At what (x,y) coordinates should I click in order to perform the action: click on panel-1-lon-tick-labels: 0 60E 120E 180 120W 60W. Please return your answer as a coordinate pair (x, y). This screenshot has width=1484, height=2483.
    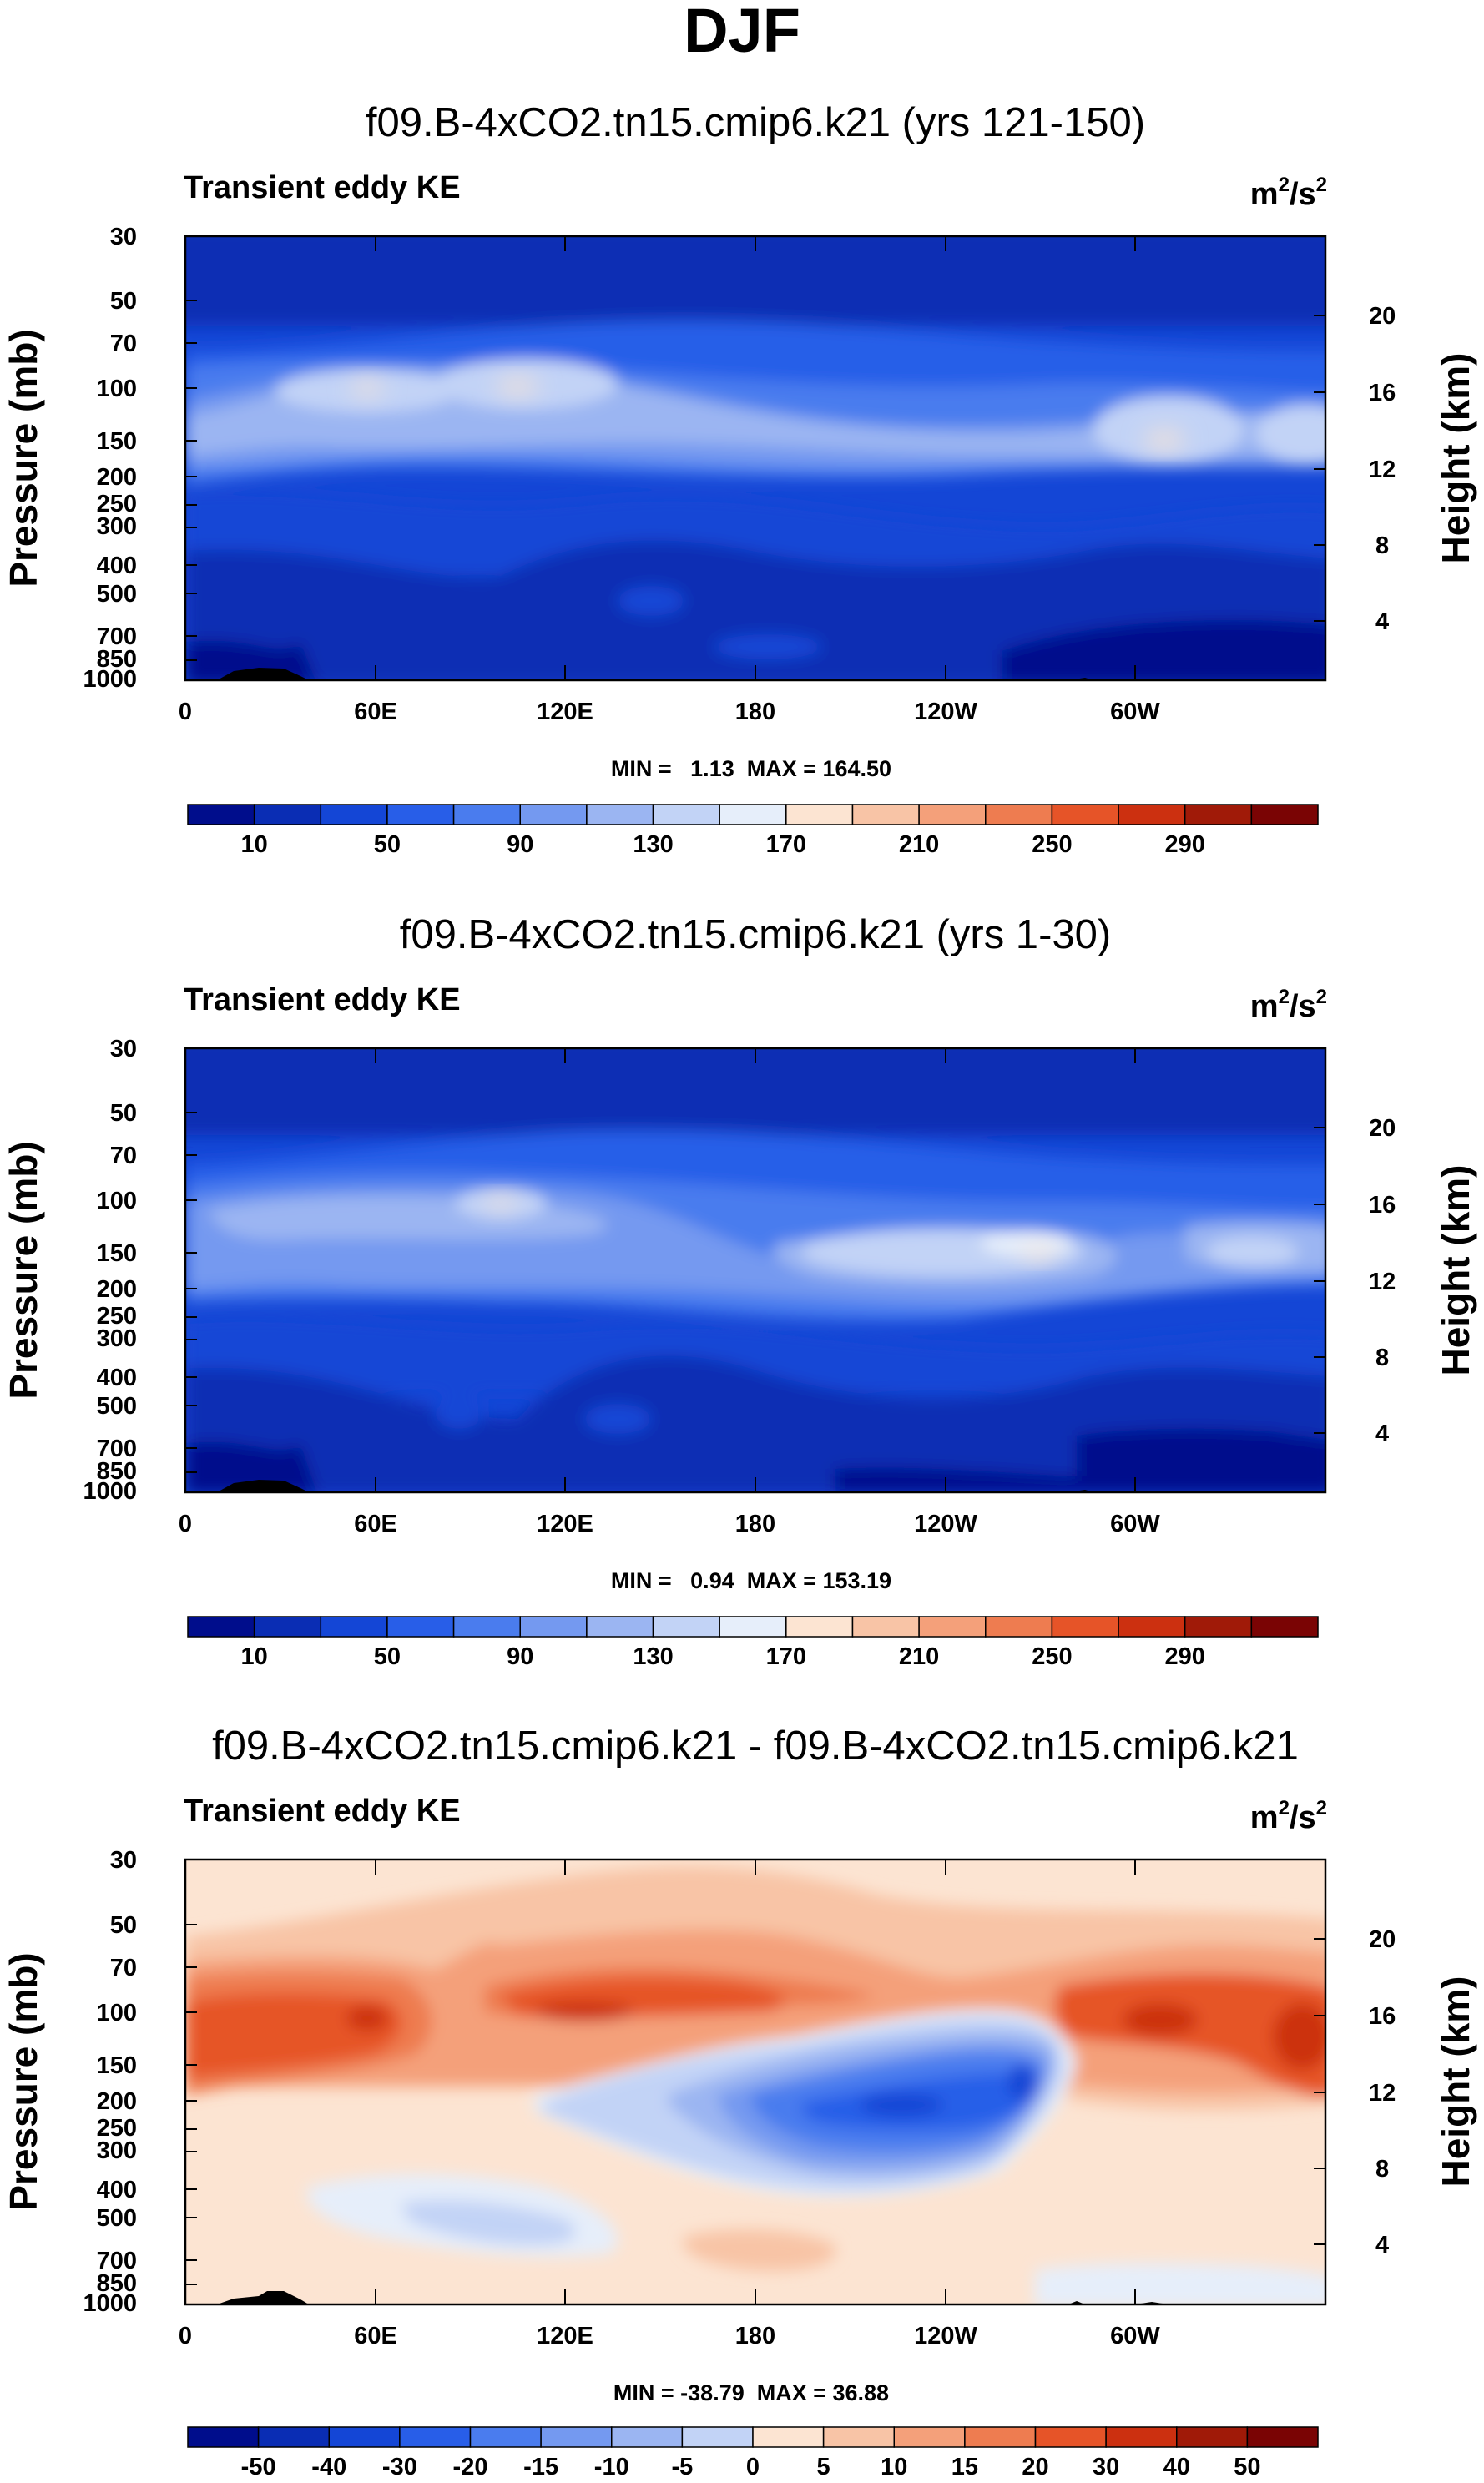
    Looking at the image, I should click on (670, 712).